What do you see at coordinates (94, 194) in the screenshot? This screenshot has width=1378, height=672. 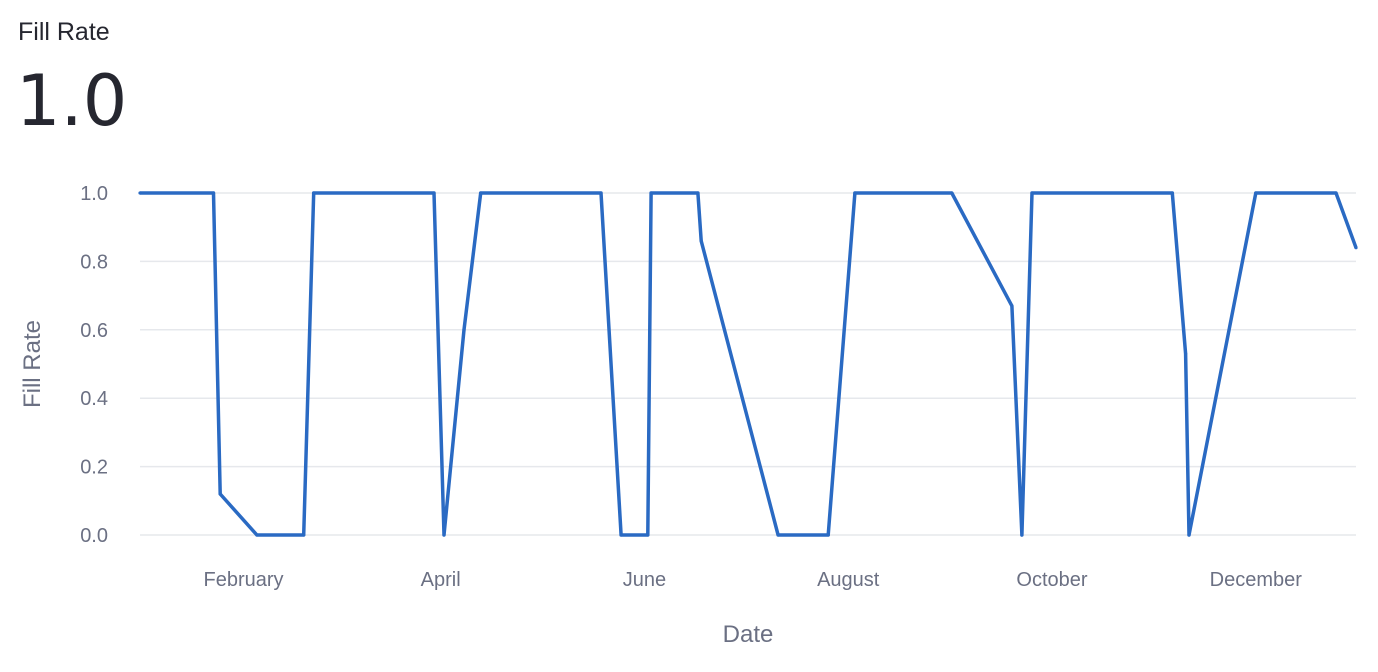 I see `y-tick-label: 1.0` at bounding box center [94, 194].